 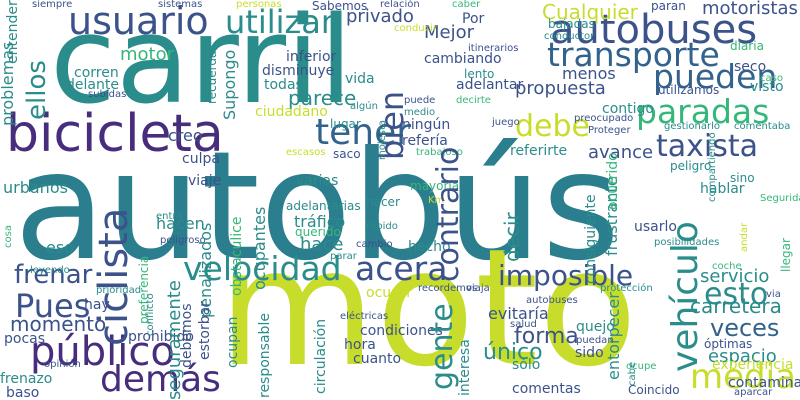 I want to click on word-creo: creo, so click(x=185, y=135).